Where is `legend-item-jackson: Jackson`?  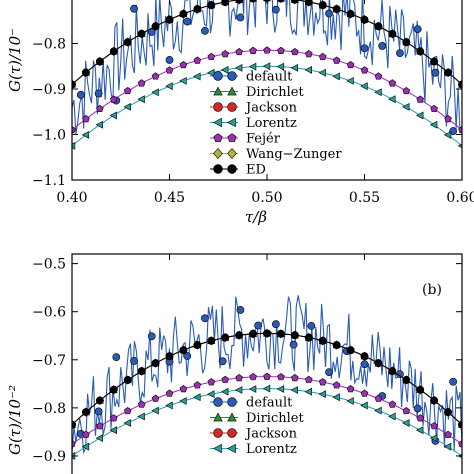
legend-item-jackson: Jackson is located at coordinates (254, 434).